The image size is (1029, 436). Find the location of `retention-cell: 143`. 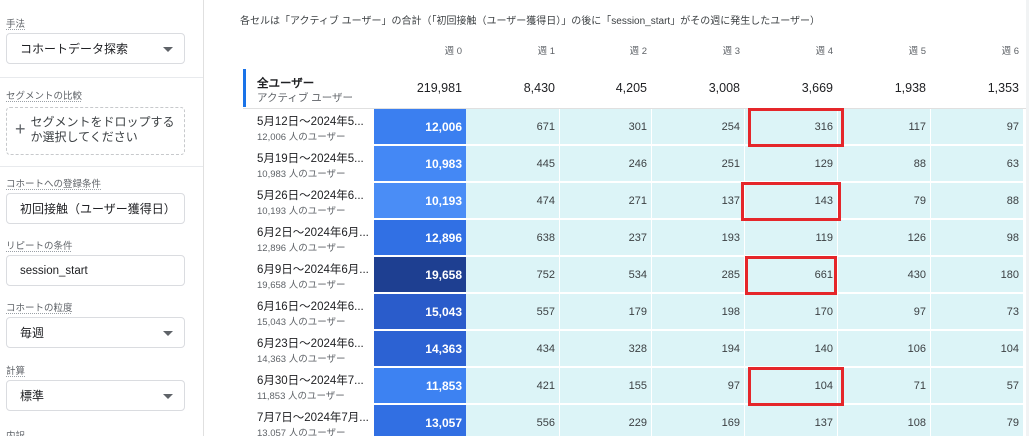

retention-cell: 143 is located at coordinates (791, 200).